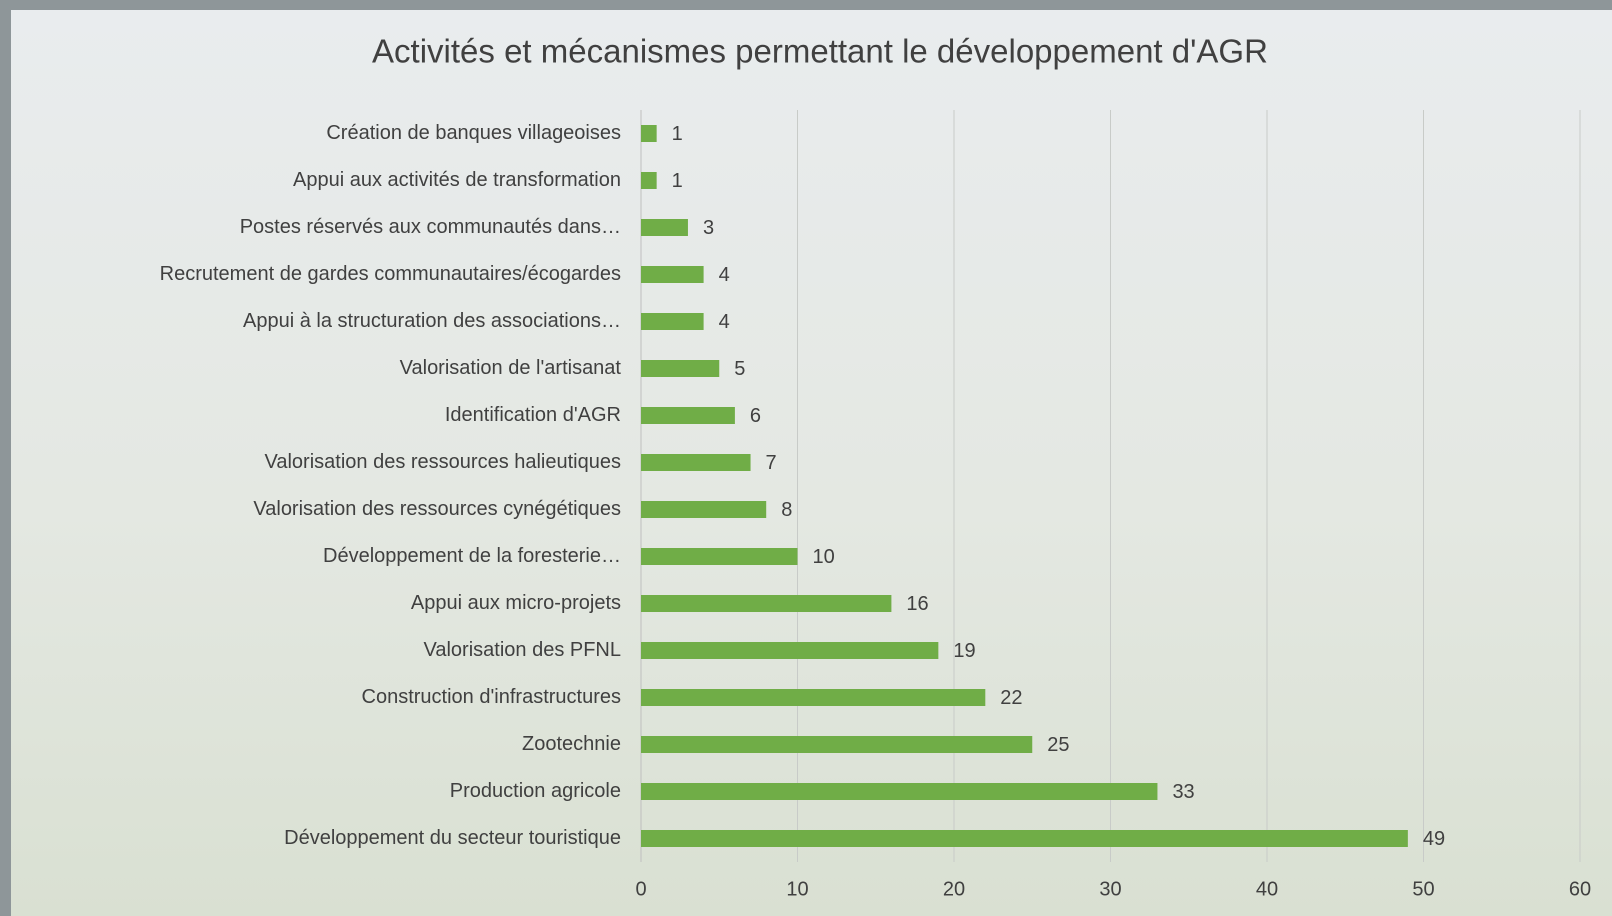 The width and height of the screenshot is (1612, 916). What do you see at coordinates (786, 510) in the screenshot?
I see `value-label: 8` at bounding box center [786, 510].